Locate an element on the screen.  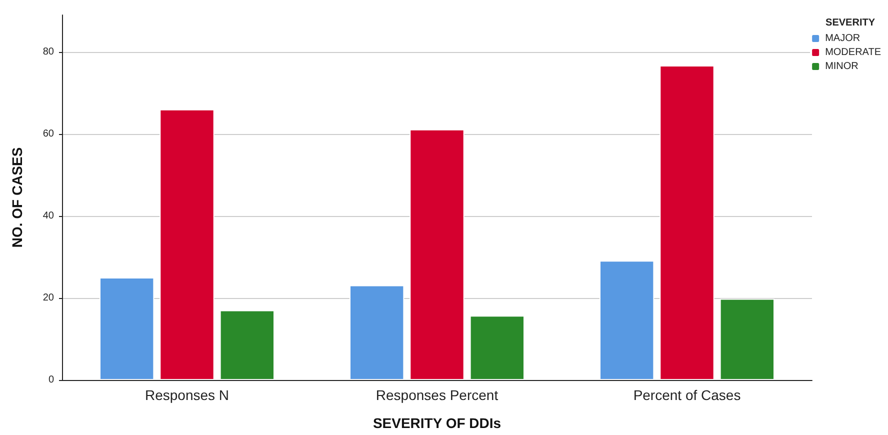
y-axis-title: NO. OF CASES is located at coordinates (17, 197).